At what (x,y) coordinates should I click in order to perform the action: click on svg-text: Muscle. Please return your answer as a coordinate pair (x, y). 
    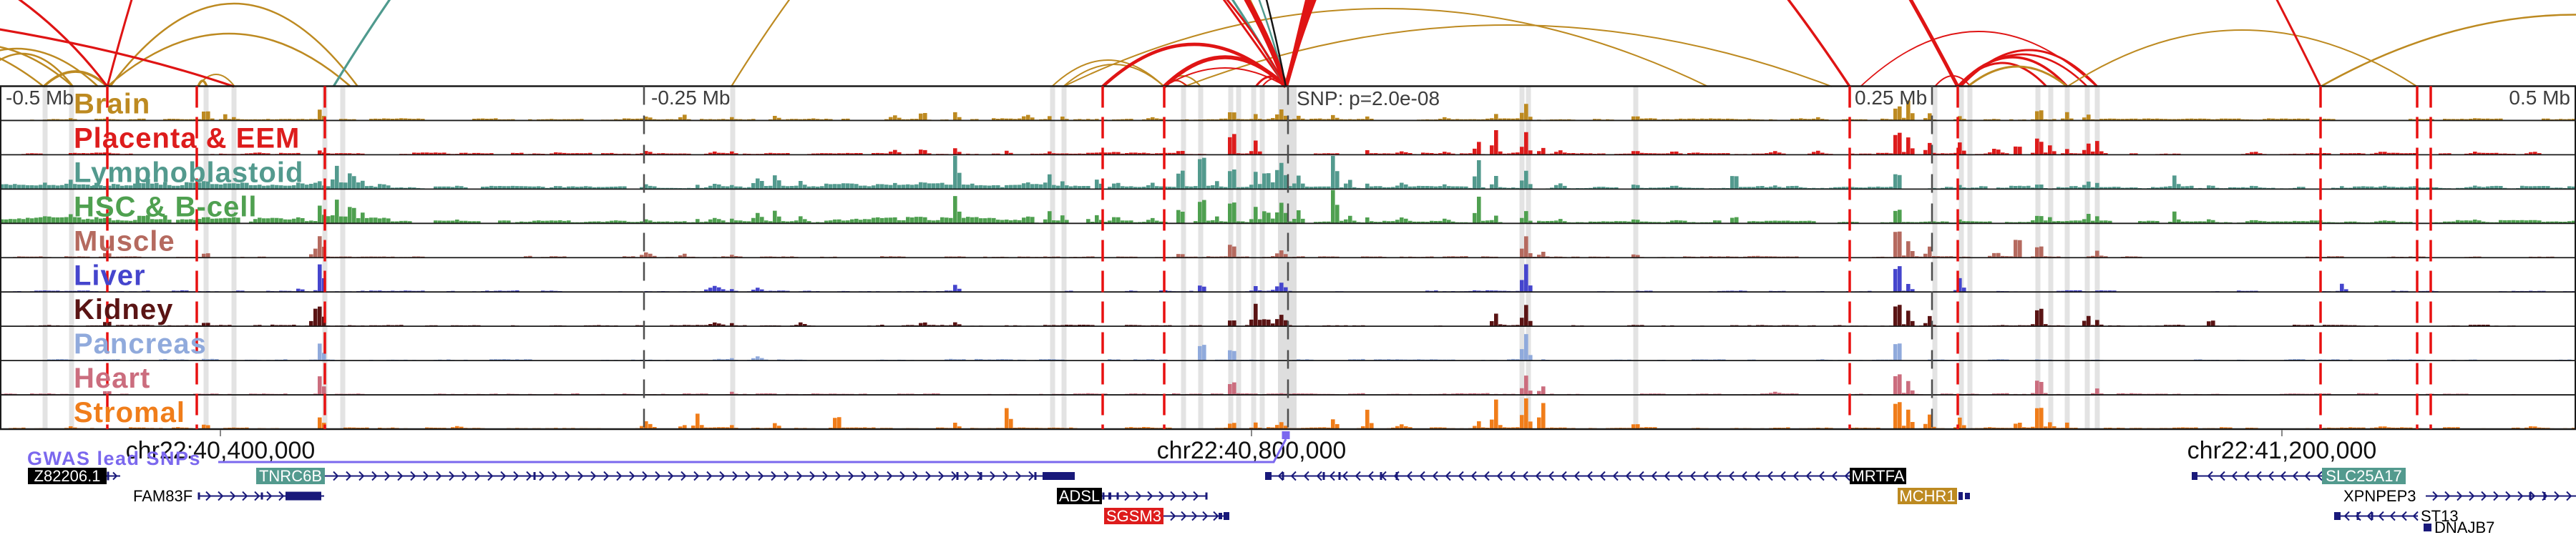
    Looking at the image, I should click on (124, 241).